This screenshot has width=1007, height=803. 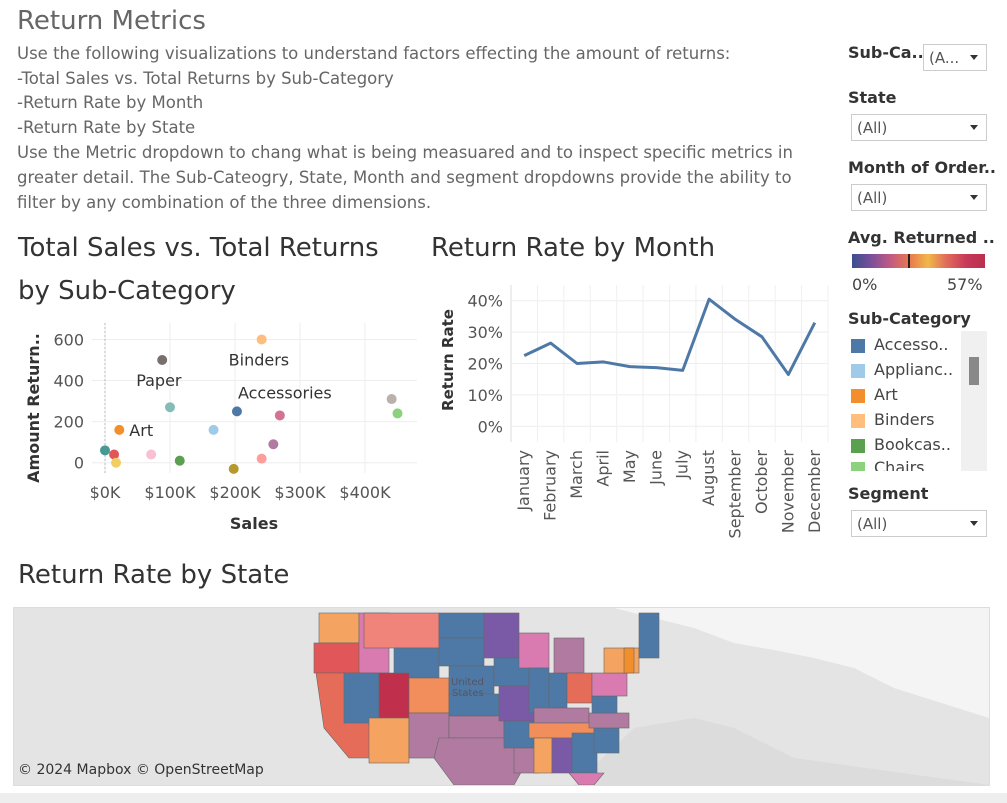 I want to click on page-title: Return Metrics, so click(x=111, y=21).